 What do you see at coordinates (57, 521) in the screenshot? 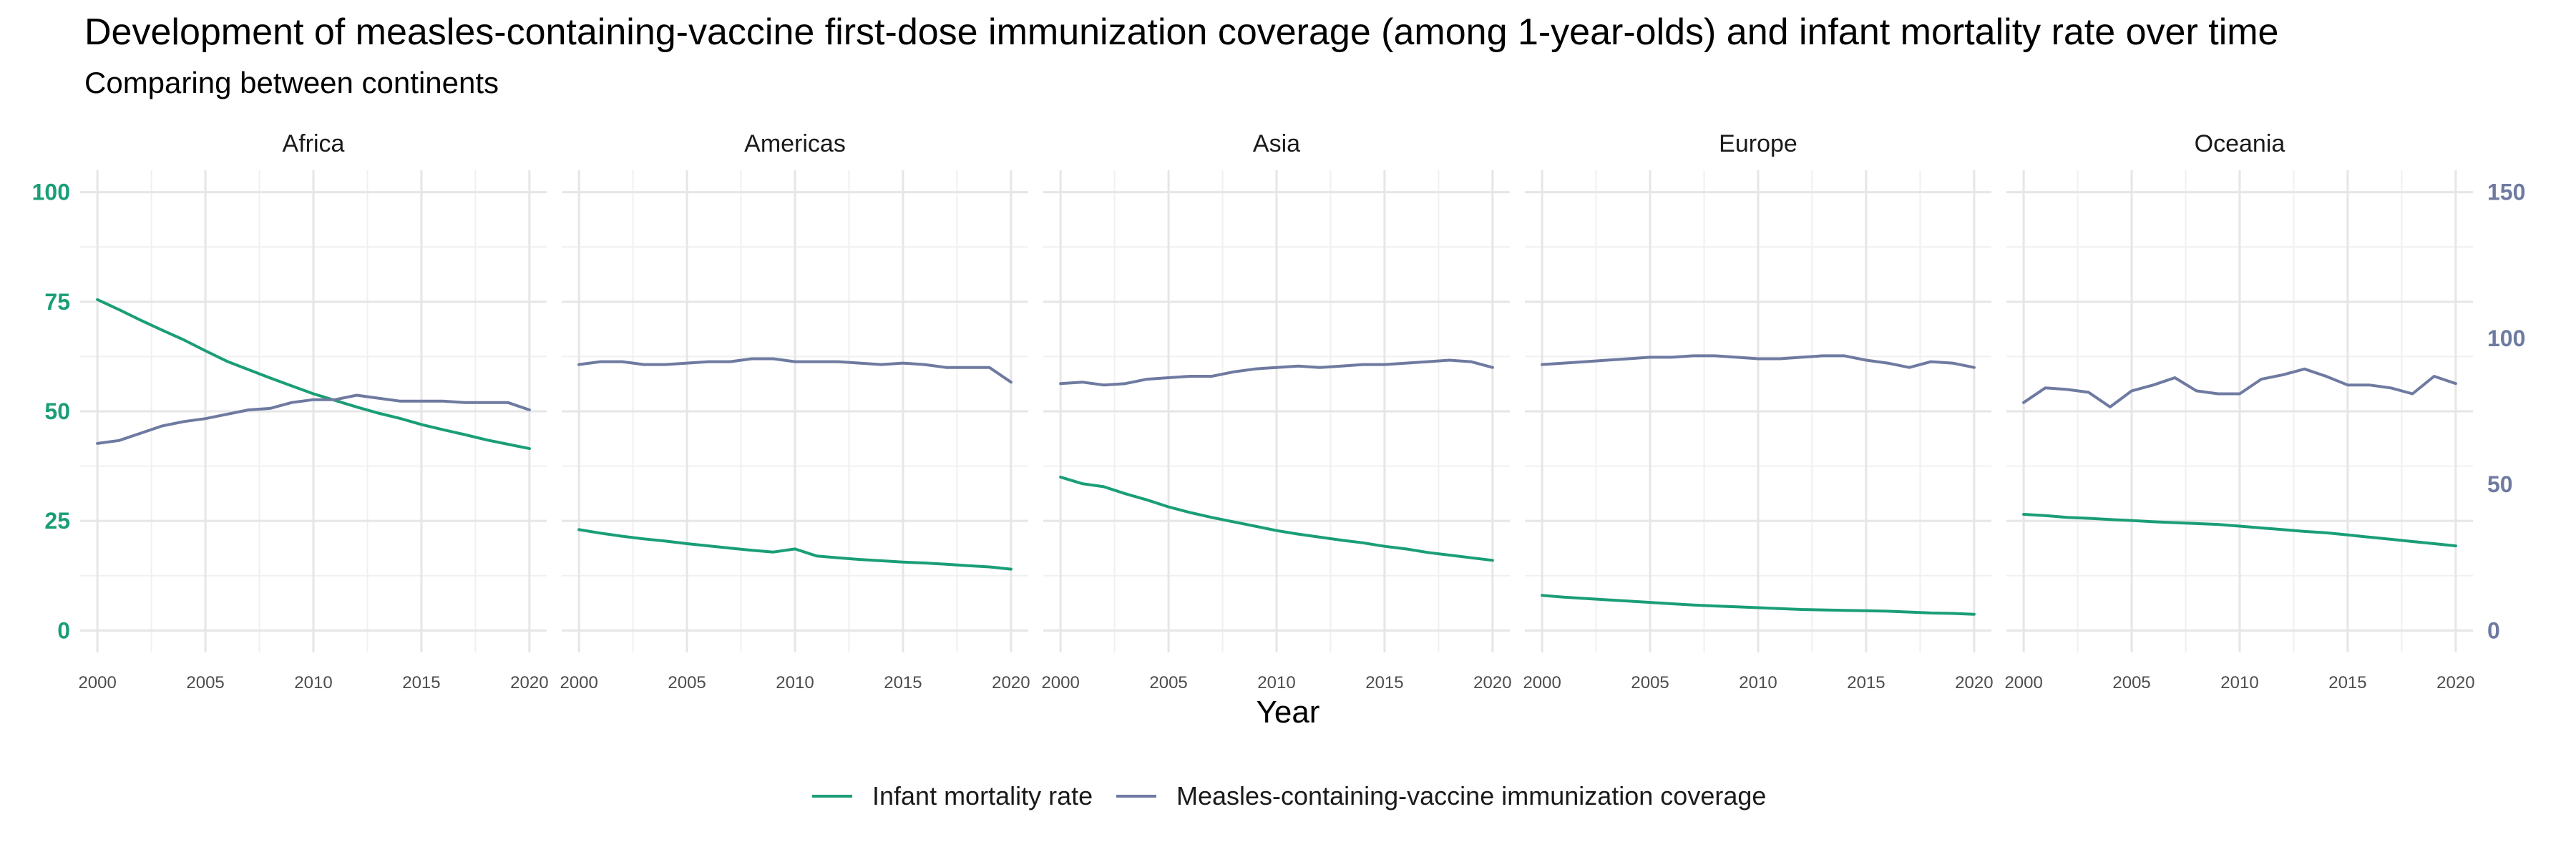
I see `y-left-tick-label: 25` at bounding box center [57, 521].